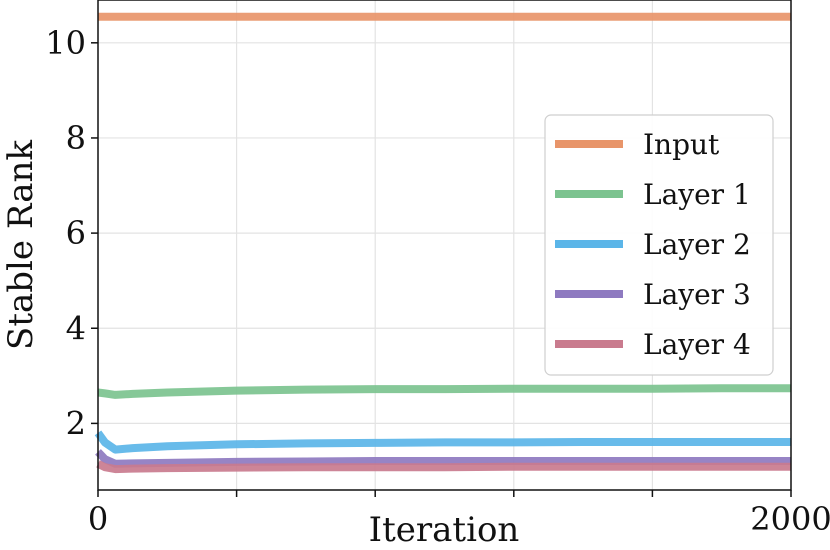  Describe the element at coordinates (76, 233) in the screenshot. I see `y-tick-label: 6` at that location.